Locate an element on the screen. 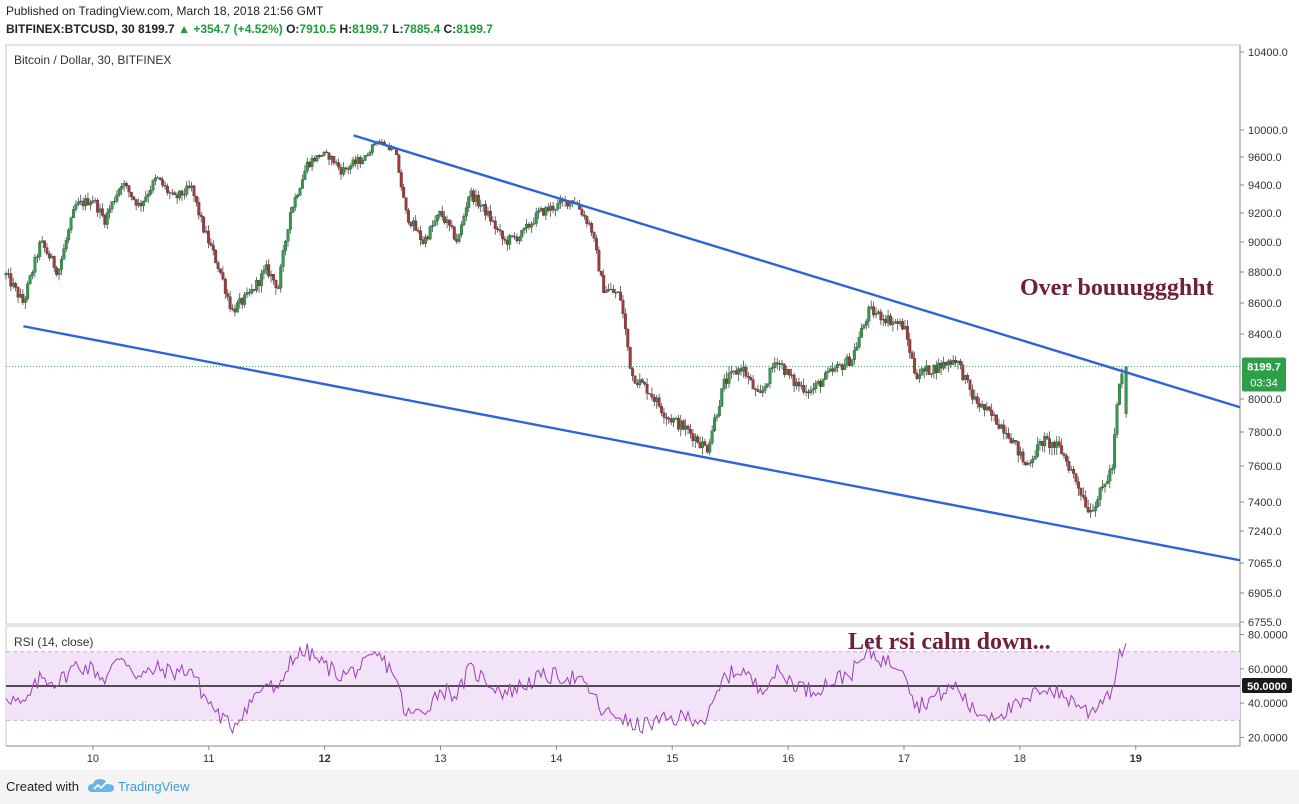  price-tick-label: 6905.0 is located at coordinates (1265, 594).